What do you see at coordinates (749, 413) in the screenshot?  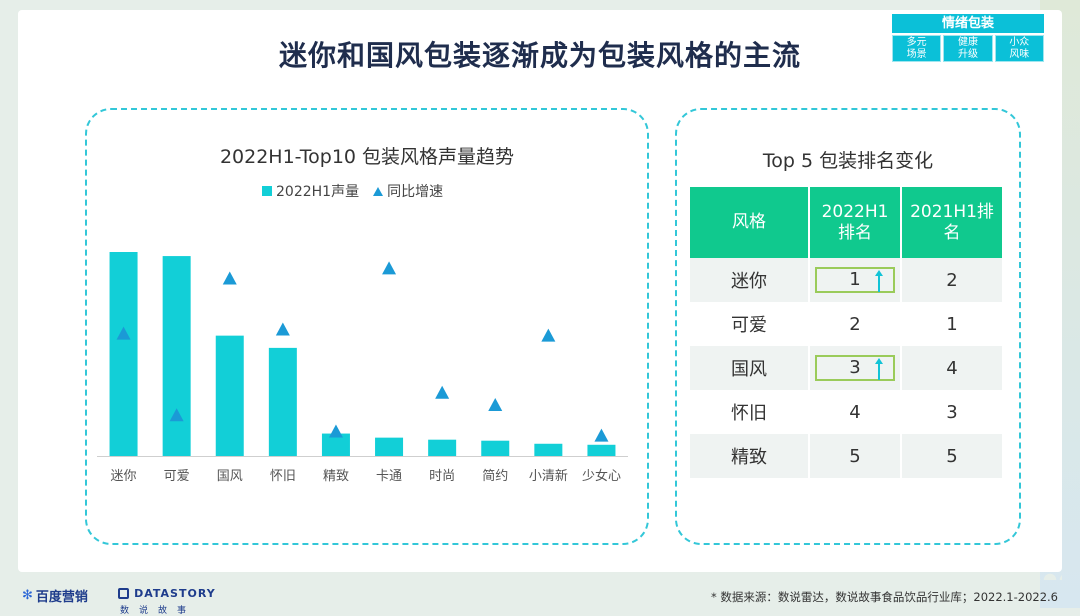 I see `cell-style: 怀旧` at bounding box center [749, 413].